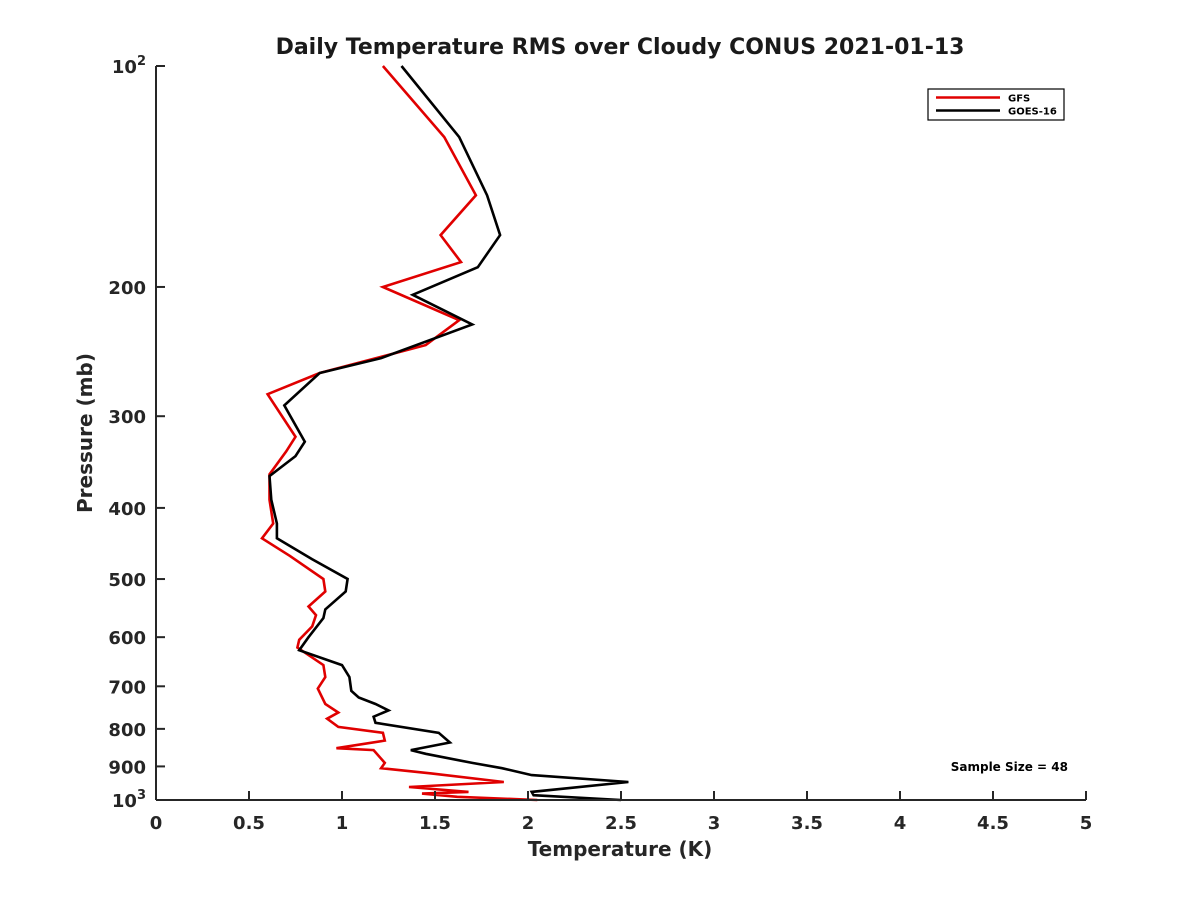 The height and width of the screenshot is (900, 1200). I want to click on x-axis-label: Temperature (K), so click(620, 849).